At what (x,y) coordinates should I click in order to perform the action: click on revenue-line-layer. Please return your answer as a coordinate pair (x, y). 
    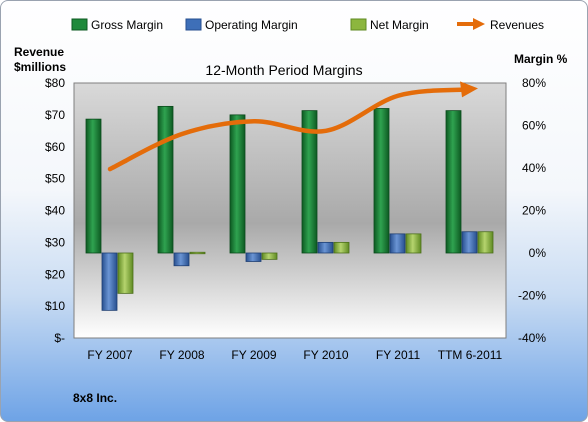
    Looking at the image, I should click on (292, 126).